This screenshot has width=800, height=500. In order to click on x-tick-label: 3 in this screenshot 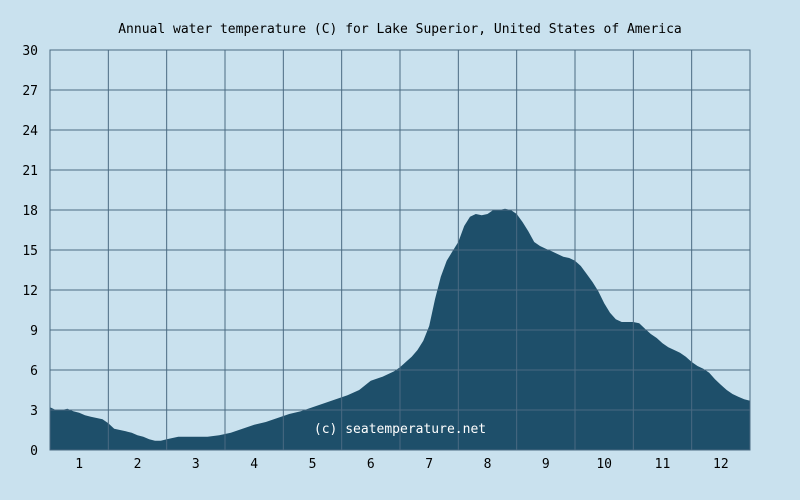, I will do `click(196, 464)`.